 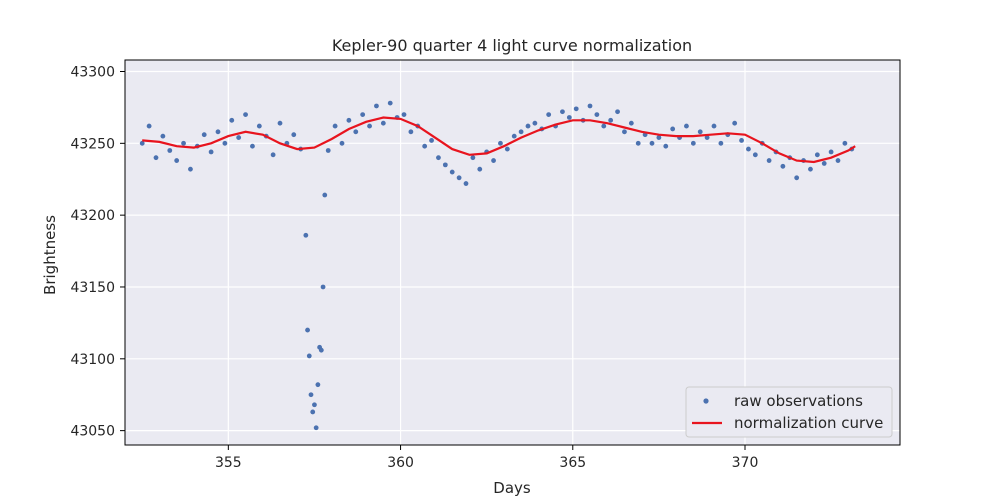 I want to click on legend-scatter-marker, so click(x=706, y=401).